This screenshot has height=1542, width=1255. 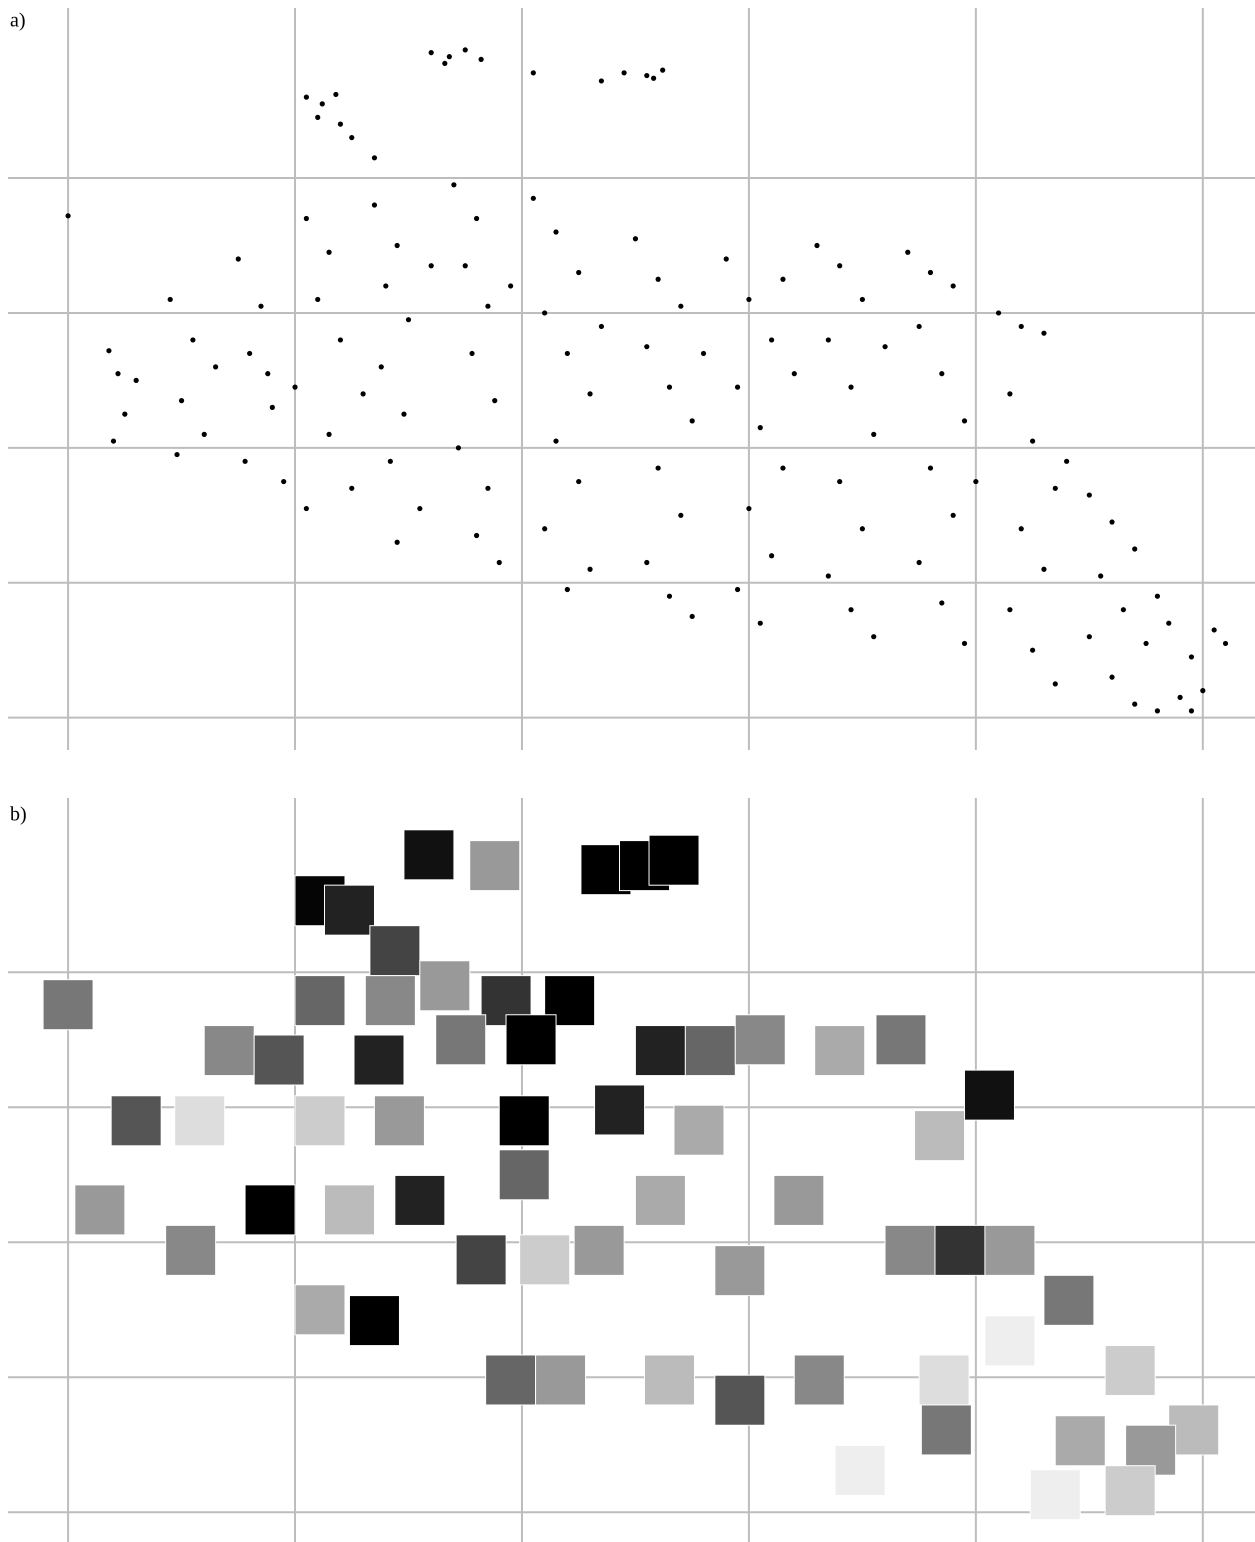 What do you see at coordinates (18, 815) in the screenshot?
I see `panel-label: b)` at bounding box center [18, 815].